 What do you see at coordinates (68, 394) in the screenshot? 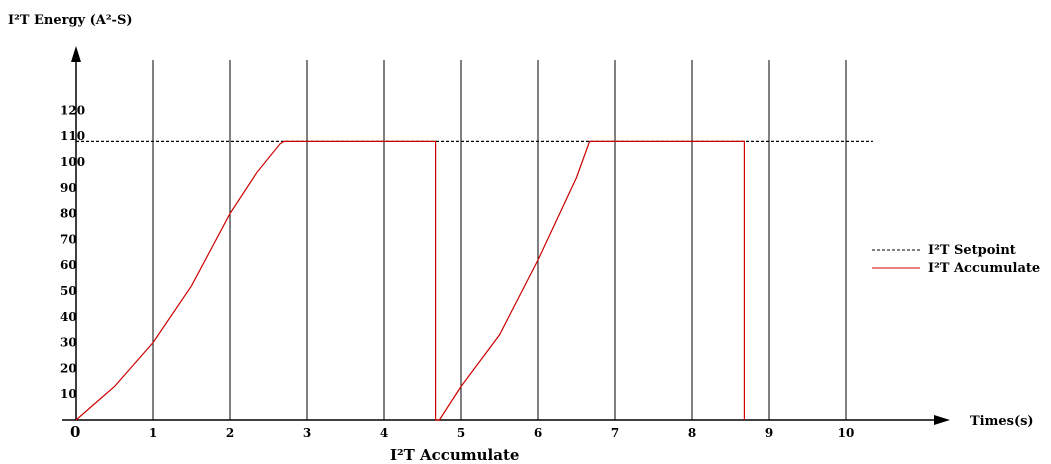
I see `y-tick-label-10: 10` at bounding box center [68, 394].